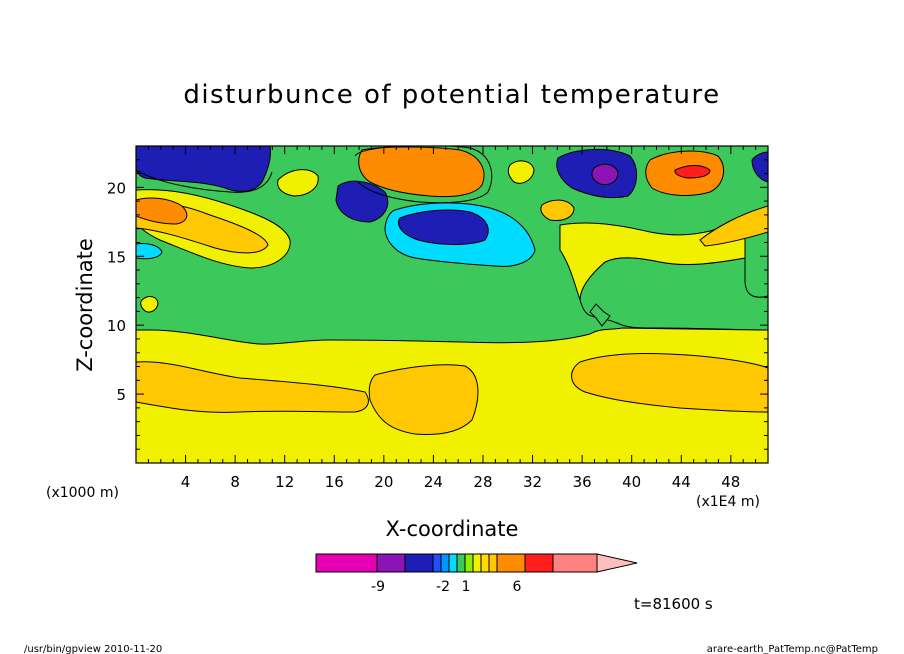 The width and height of the screenshot is (904, 654). I want to click on y-tick-label: 15, so click(116, 257).